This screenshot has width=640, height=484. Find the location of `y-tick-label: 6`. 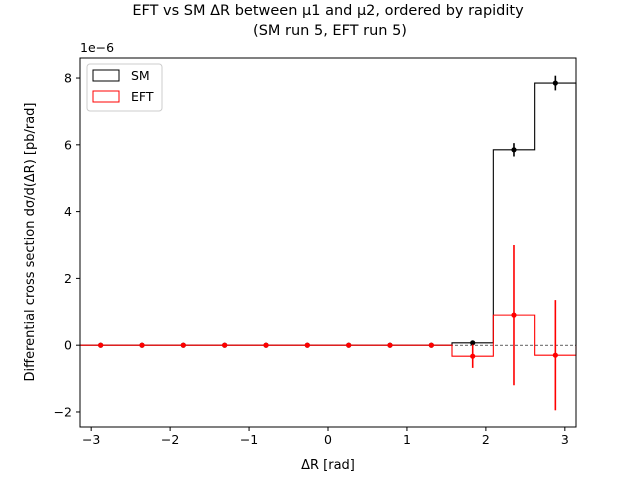

y-tick-label: 6 is located at coordinates (68, 144).